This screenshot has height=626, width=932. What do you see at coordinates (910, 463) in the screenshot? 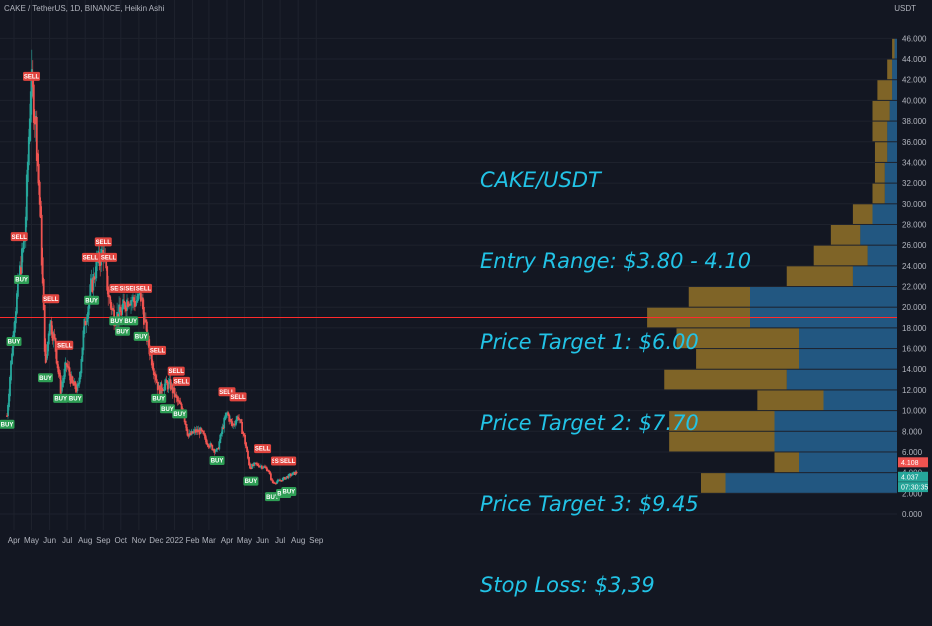
I see `price-tag-text: 4.108` at bounding box center [910, 463].